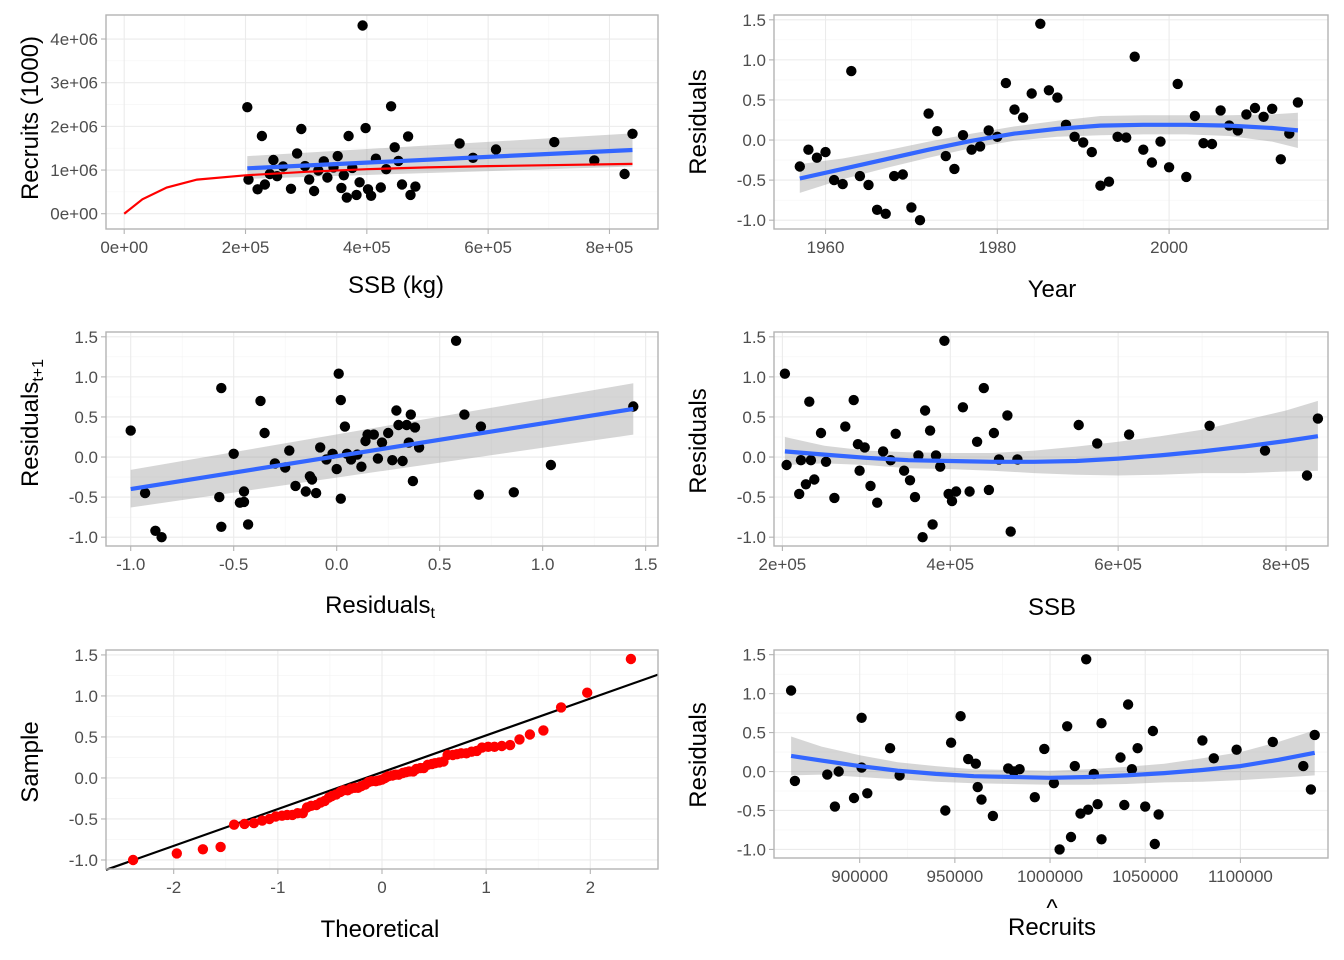  What do you see at coordinates (381, 887) in the screenshot?
I see `x-tick-label: 0` at bounding box center [381, 887].